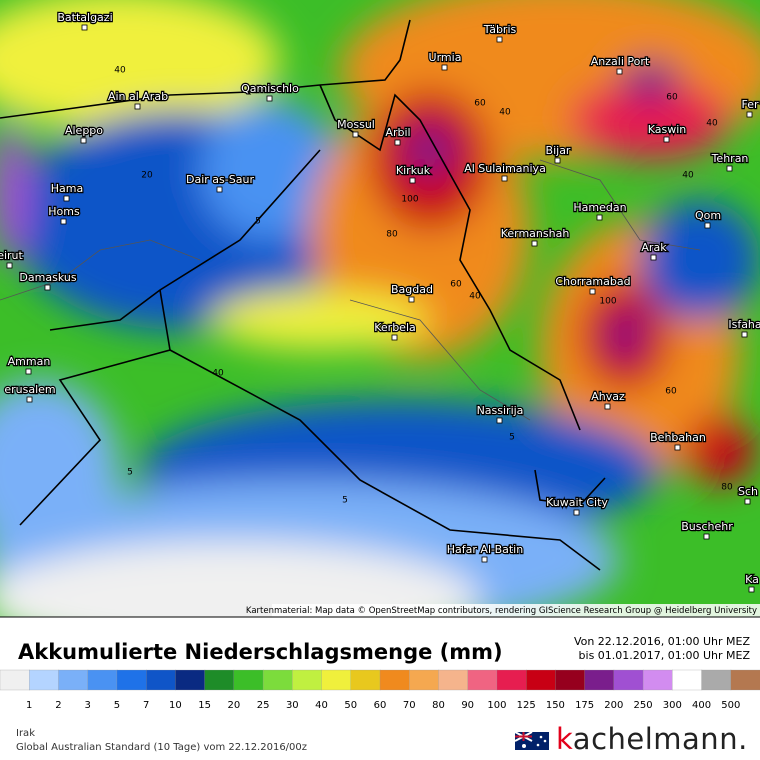 The image size is (760, 760). What do you see at coordinates (577, 502) in the screenshot?
I see `city-label: Kuwait City` at bounding box center [577, 502].